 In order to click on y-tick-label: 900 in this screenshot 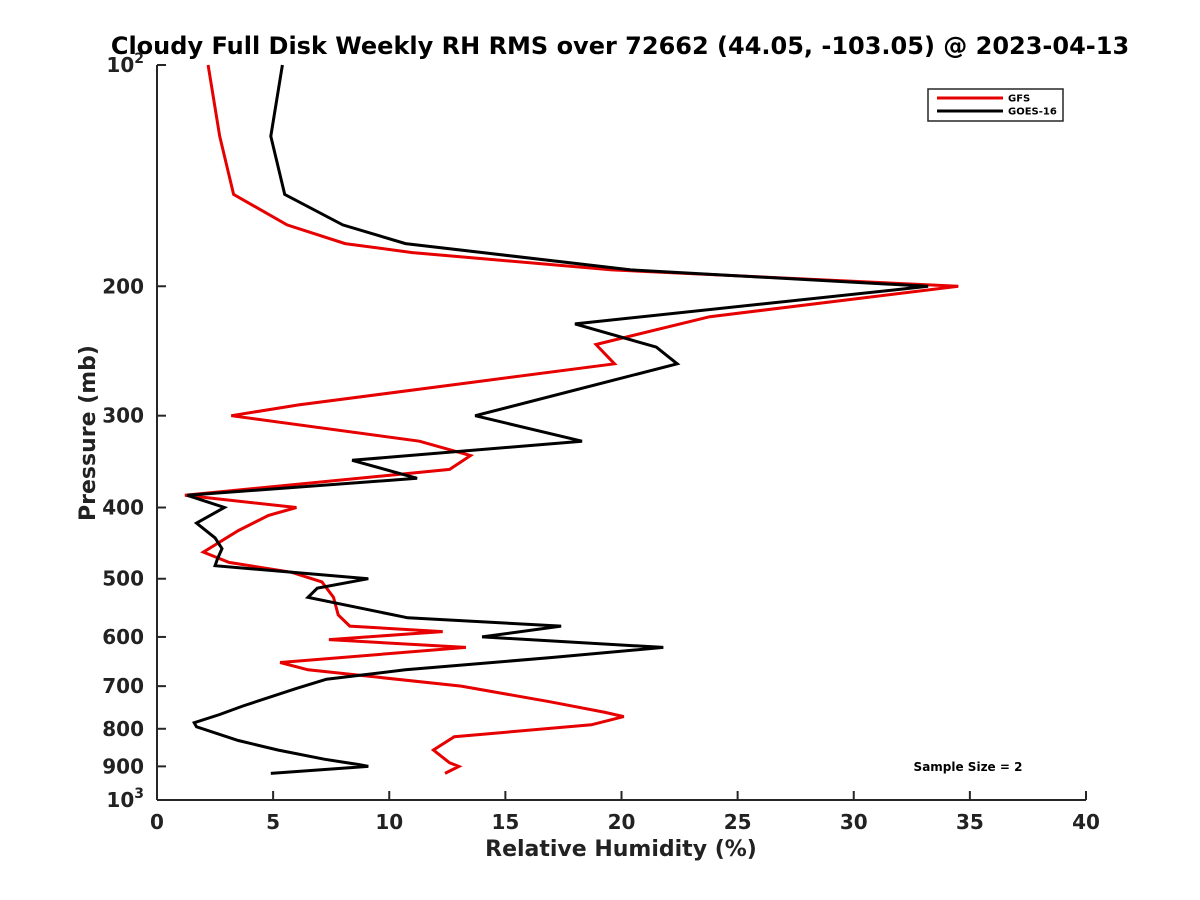, I will do `click(123, 766)`.